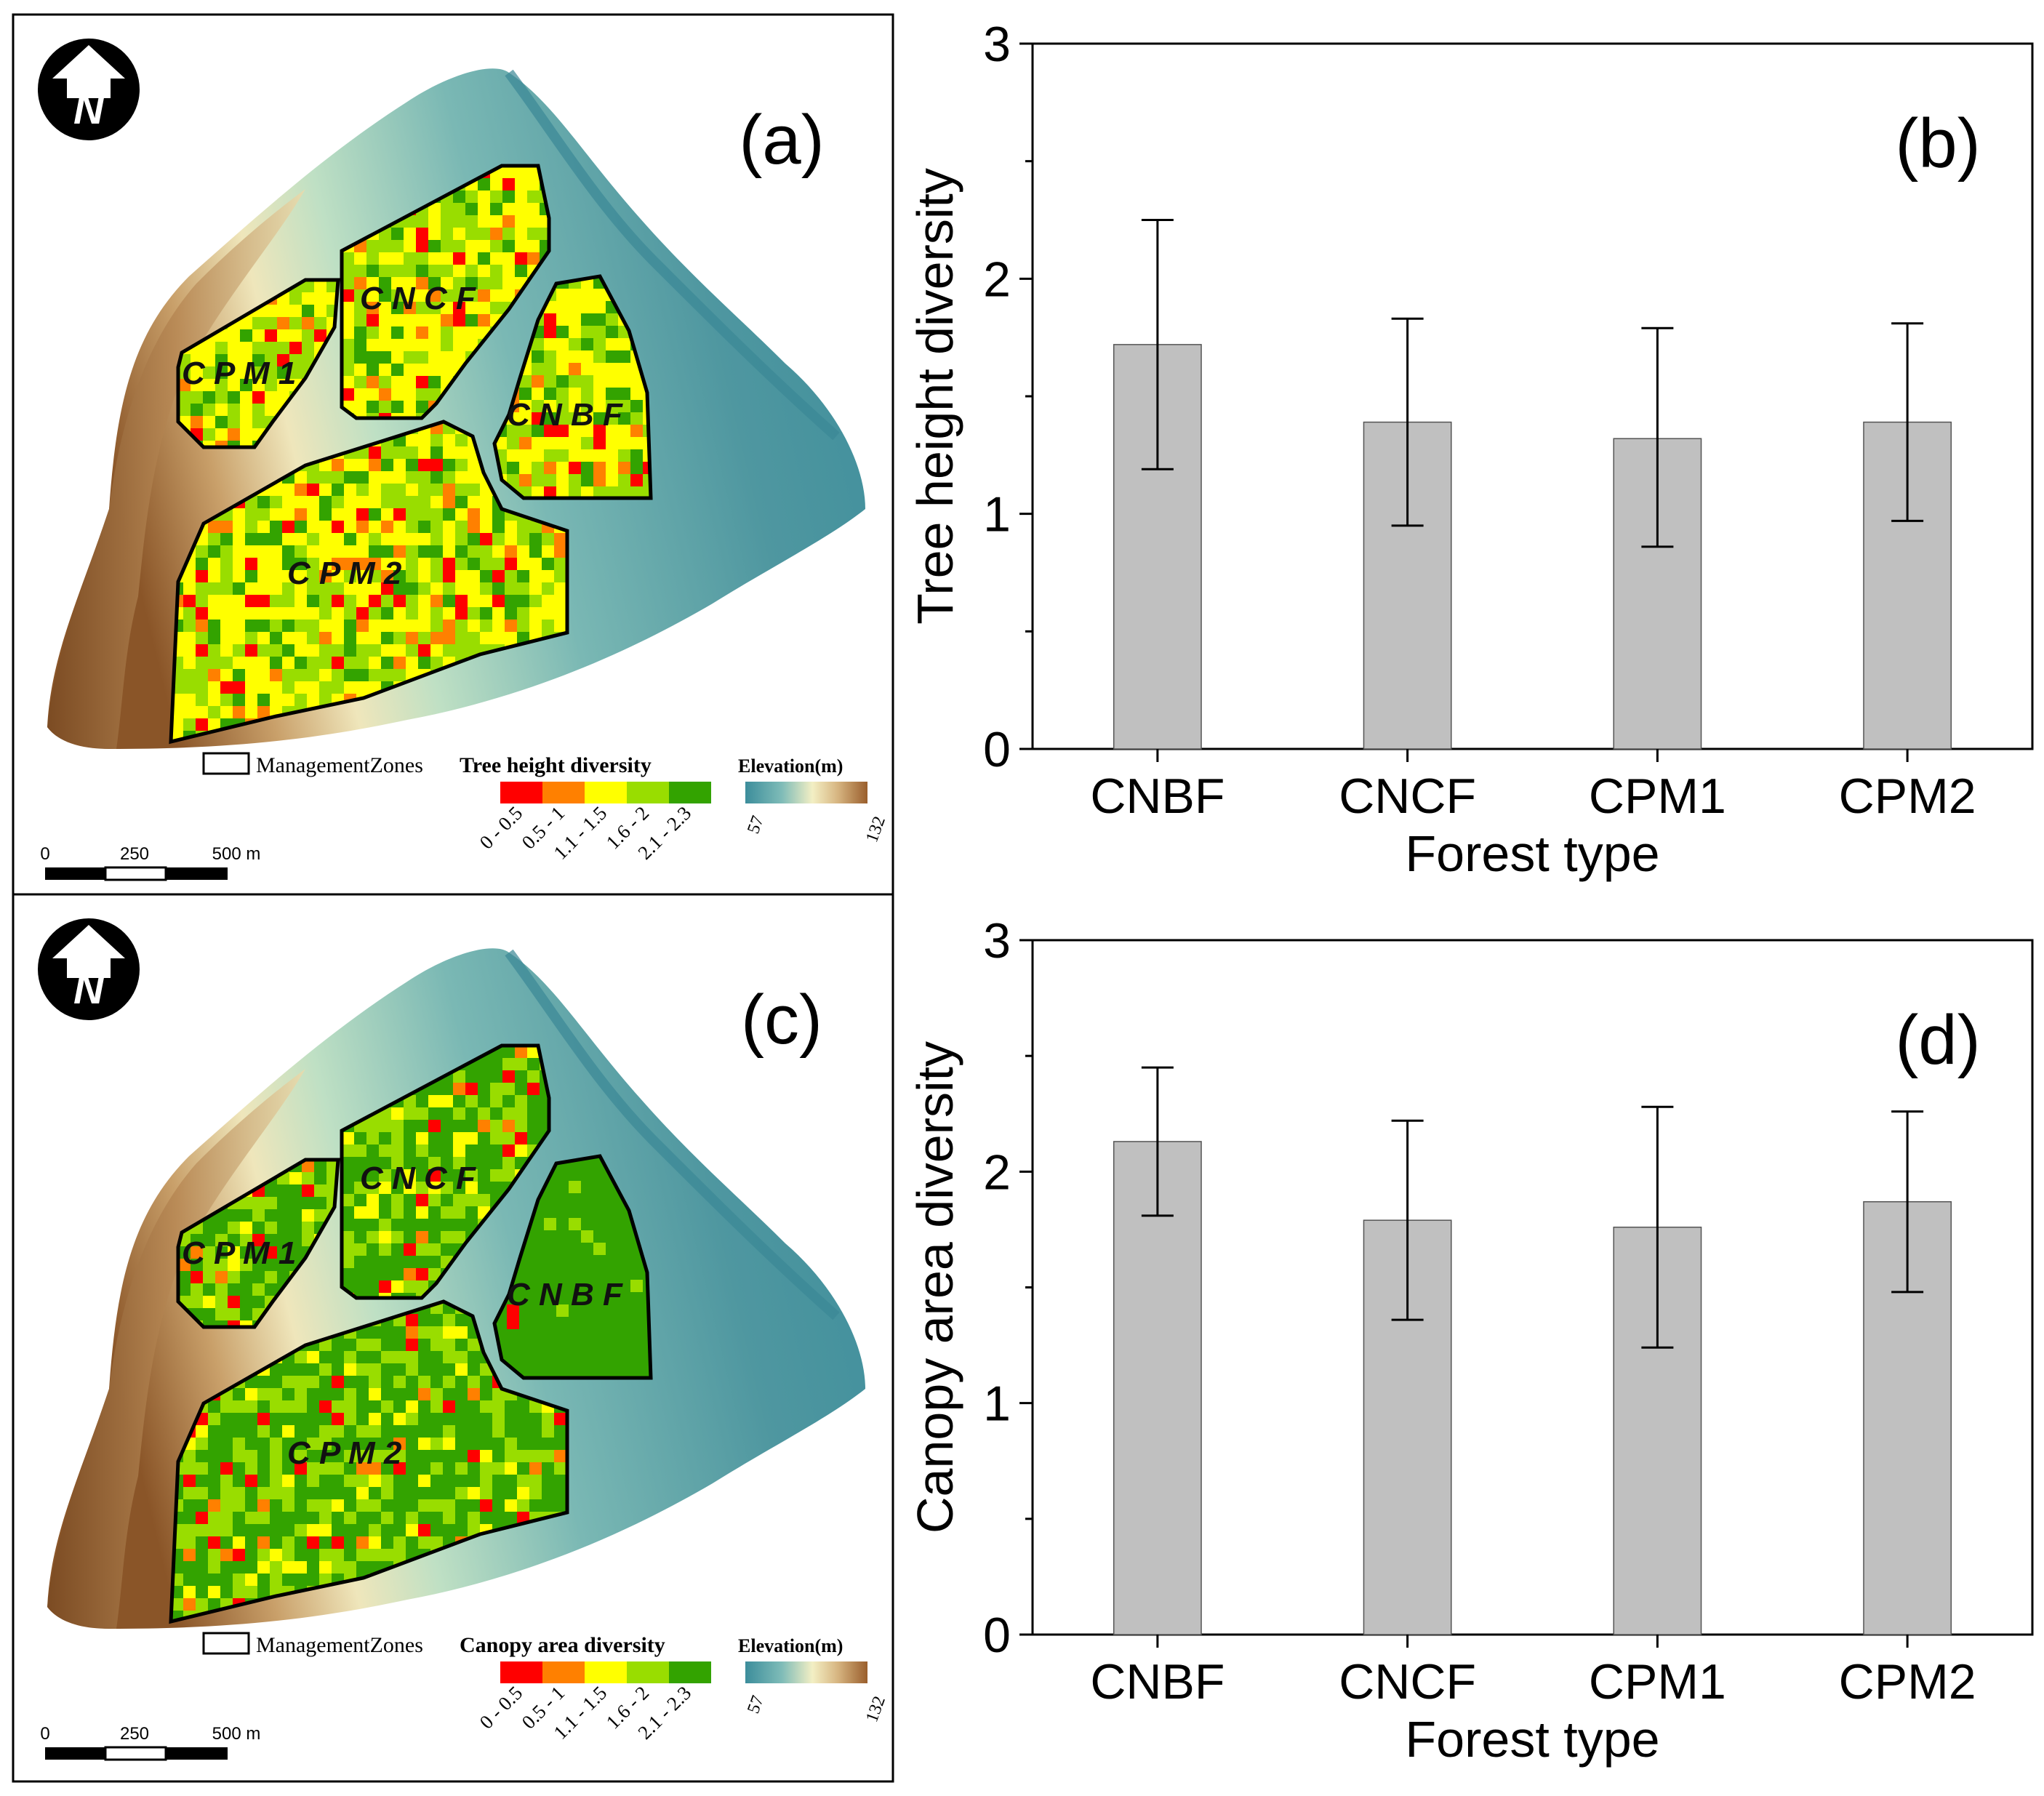 The width and height of the screenshot is (2044, 1796). I want to click on y-axis-title: Canopy area diversity, so click(935, 1287).